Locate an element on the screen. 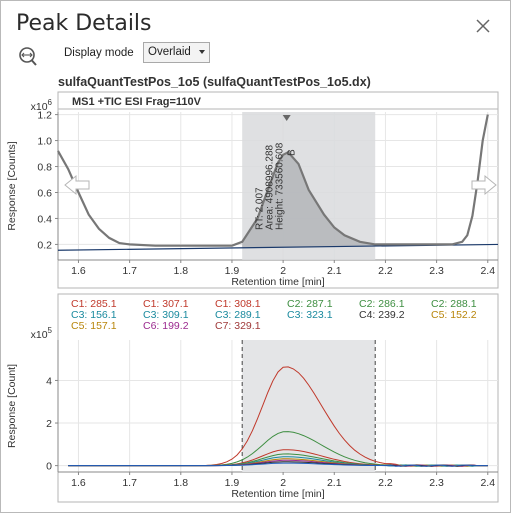 This screenshot has height=513, width=511. chart1-y-tick-label: 1.2 is located at coordinates (44, 116).